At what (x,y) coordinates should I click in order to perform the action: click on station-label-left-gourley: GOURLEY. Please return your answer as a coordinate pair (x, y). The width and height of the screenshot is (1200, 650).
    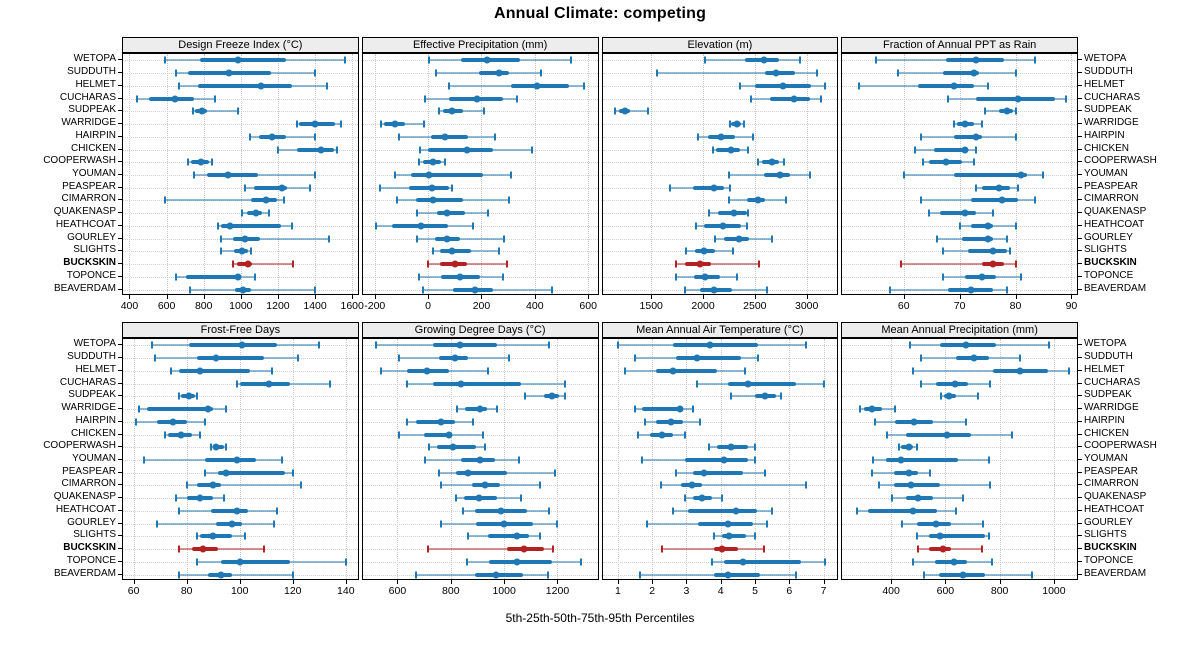
    Looking at the image, I should click on (91, 237).